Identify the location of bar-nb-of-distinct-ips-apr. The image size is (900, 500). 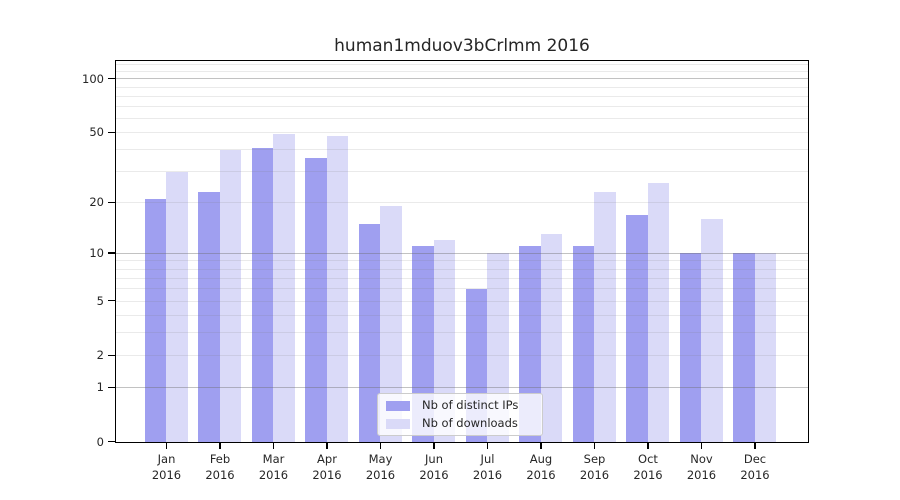
(316, 299).